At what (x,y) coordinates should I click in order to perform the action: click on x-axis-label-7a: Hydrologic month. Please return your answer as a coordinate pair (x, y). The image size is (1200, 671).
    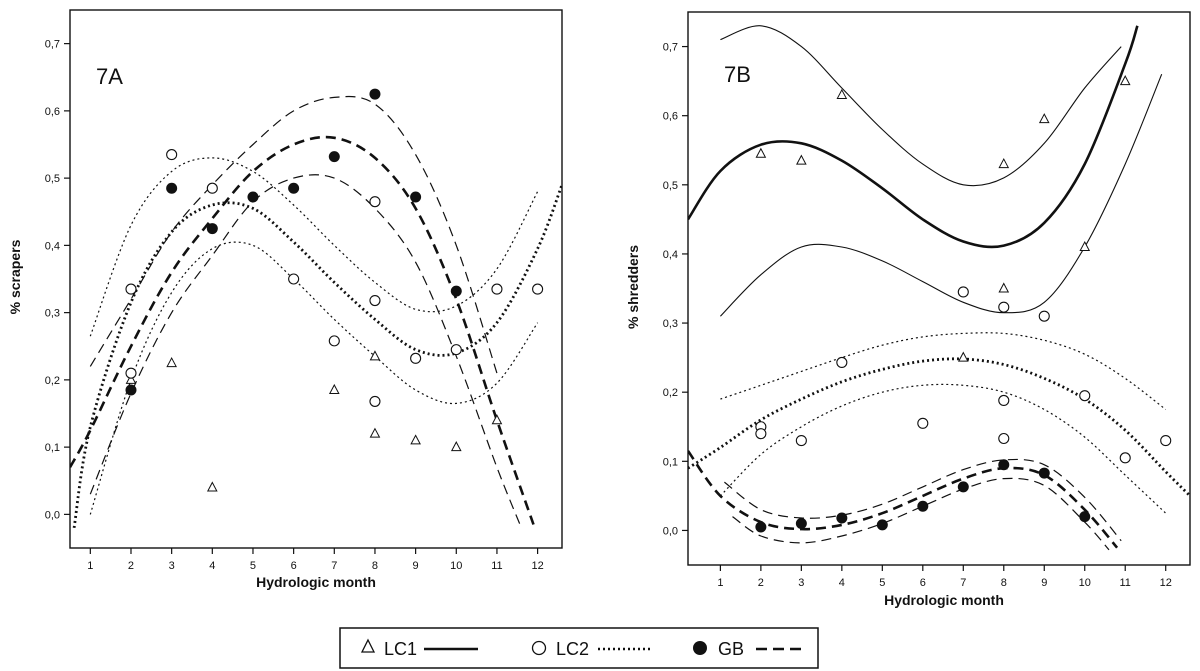
    Looking at the image, I should click on (316, 582).